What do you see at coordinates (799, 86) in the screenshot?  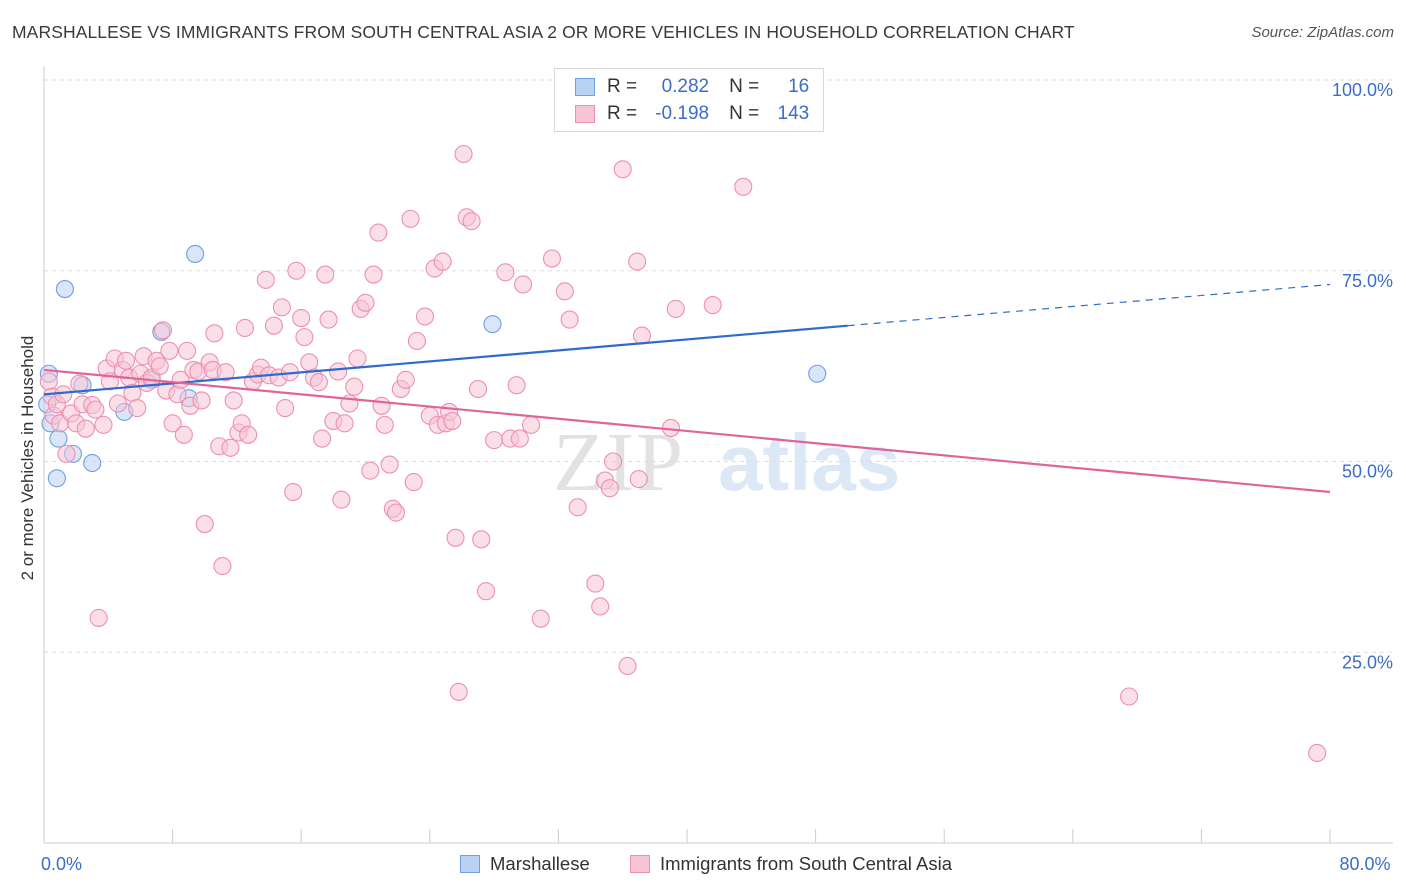 I see `n-value: 16` at bounding box center [799, 86].